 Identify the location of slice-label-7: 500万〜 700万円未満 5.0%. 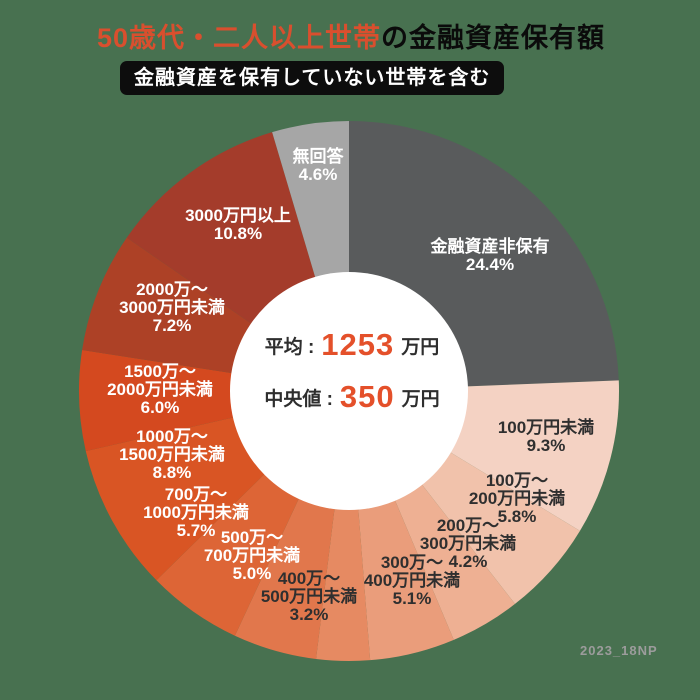
(252, 556).